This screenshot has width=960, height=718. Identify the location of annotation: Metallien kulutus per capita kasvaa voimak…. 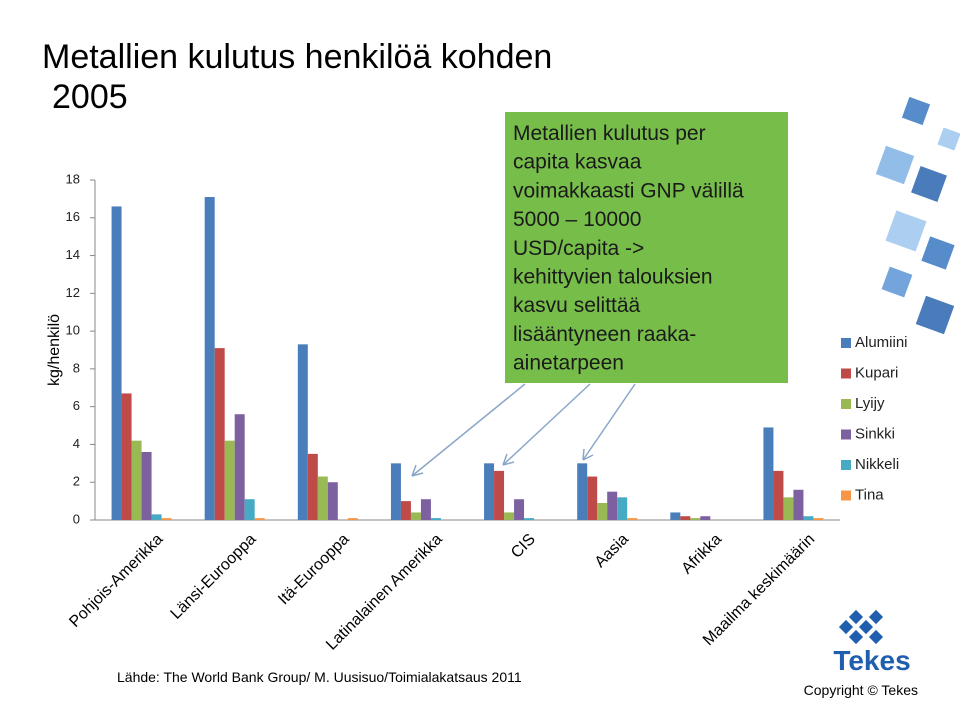
(628, 248).